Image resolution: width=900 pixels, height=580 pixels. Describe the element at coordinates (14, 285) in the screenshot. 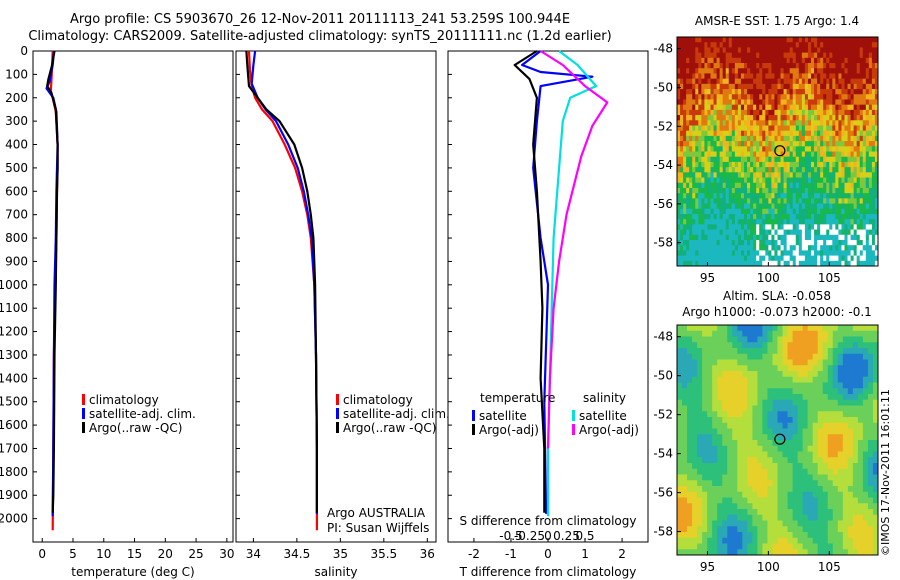

I see `y-tick-label: 1000` at that location.